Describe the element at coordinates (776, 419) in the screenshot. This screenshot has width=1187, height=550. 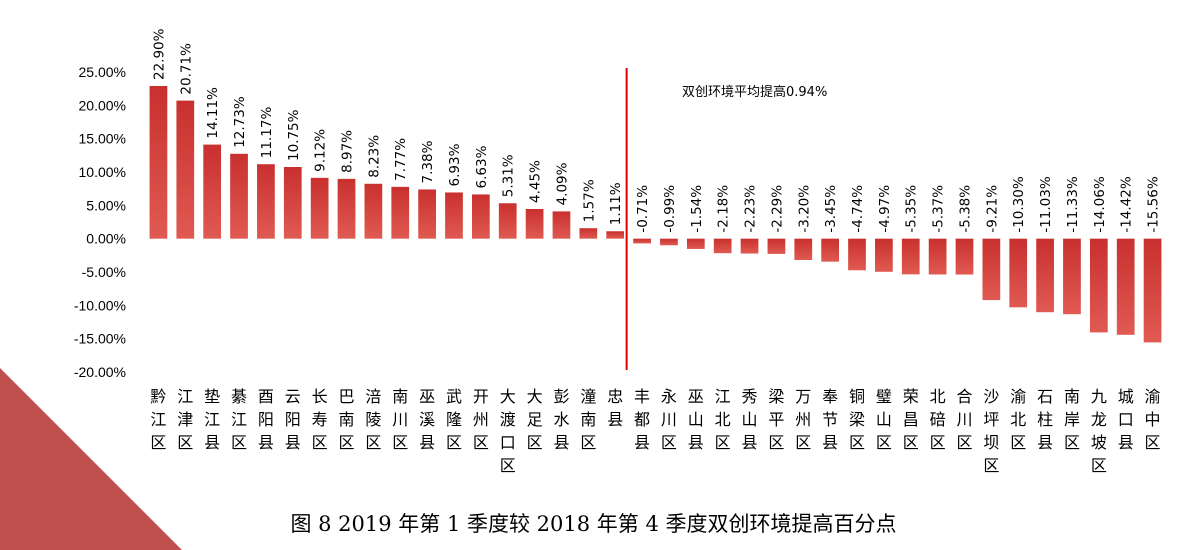
I see `category-label: 梁平区` at that location.